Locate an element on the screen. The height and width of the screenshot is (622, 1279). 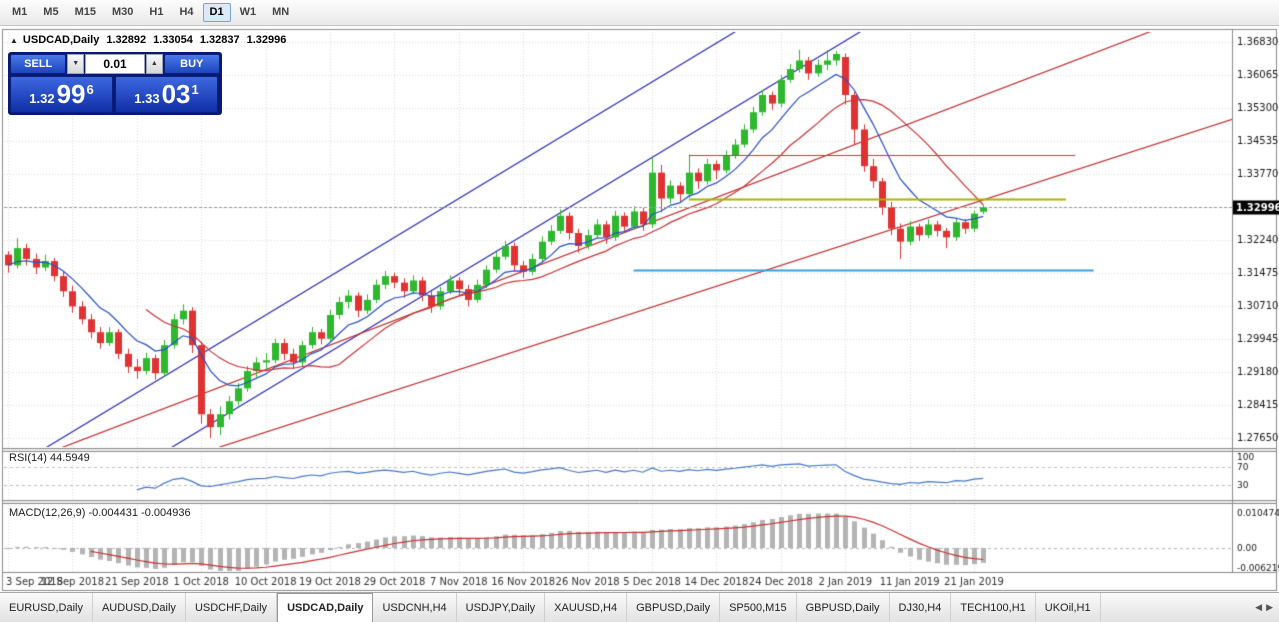
sell-price-button: 1.32 99 6 is located at coordinates (61, 94).